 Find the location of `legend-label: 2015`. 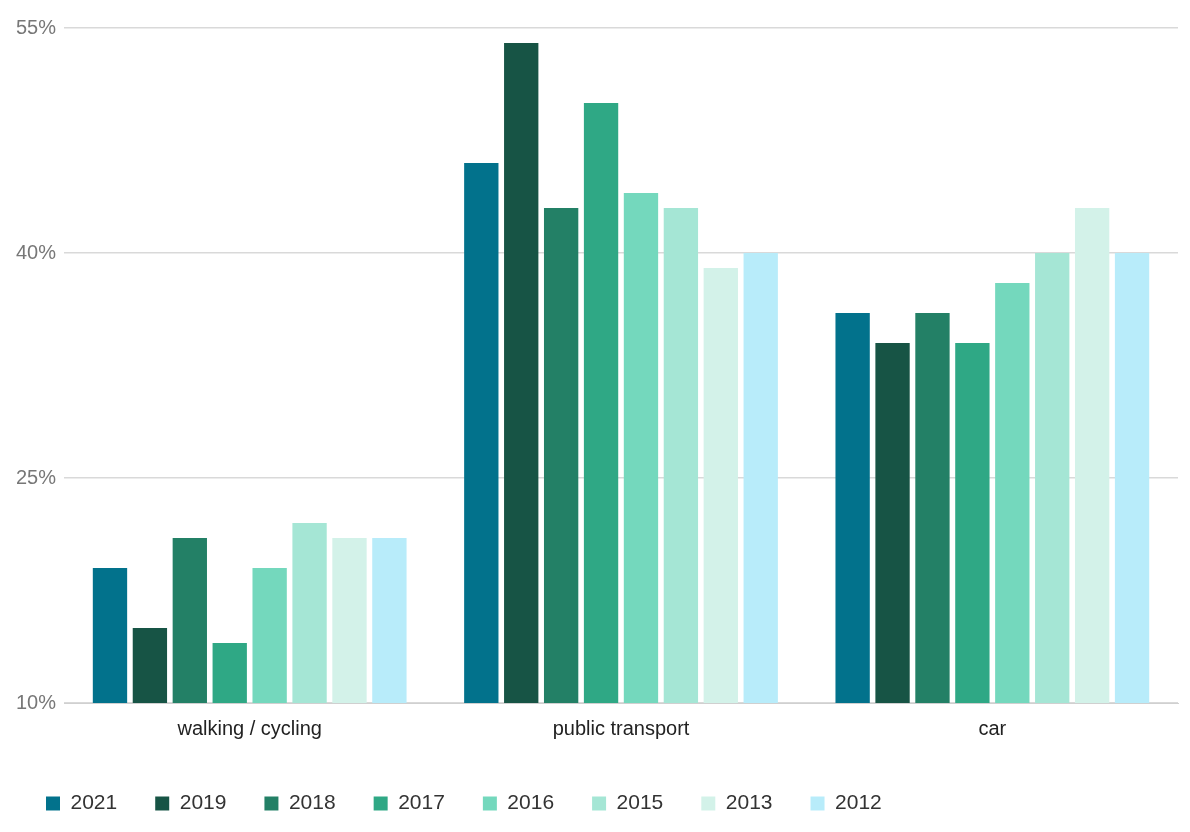

legend-label: 2015 is located at coordinates (640, 802).